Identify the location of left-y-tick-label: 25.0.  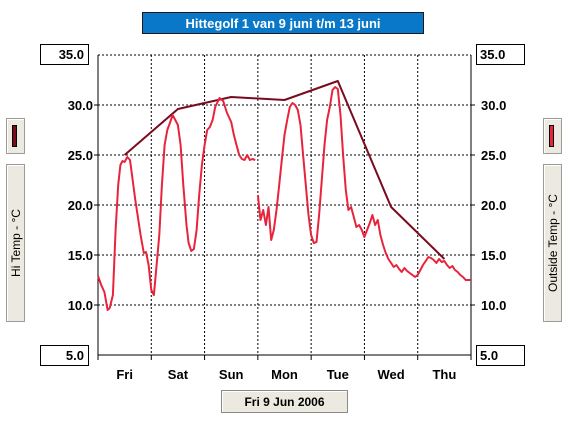
(80, 155).